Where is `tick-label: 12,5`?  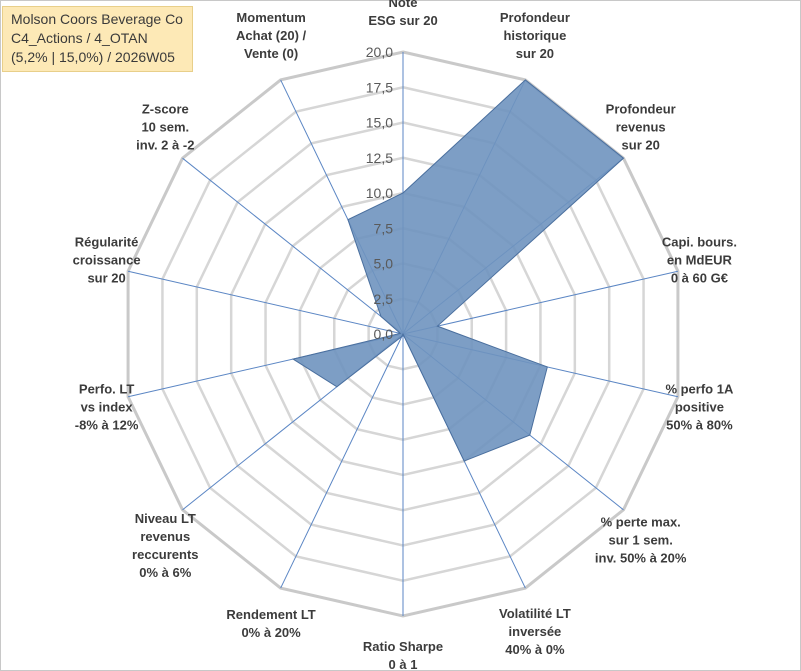 tick-label: 12,5 is located at coordinates (379, 158).